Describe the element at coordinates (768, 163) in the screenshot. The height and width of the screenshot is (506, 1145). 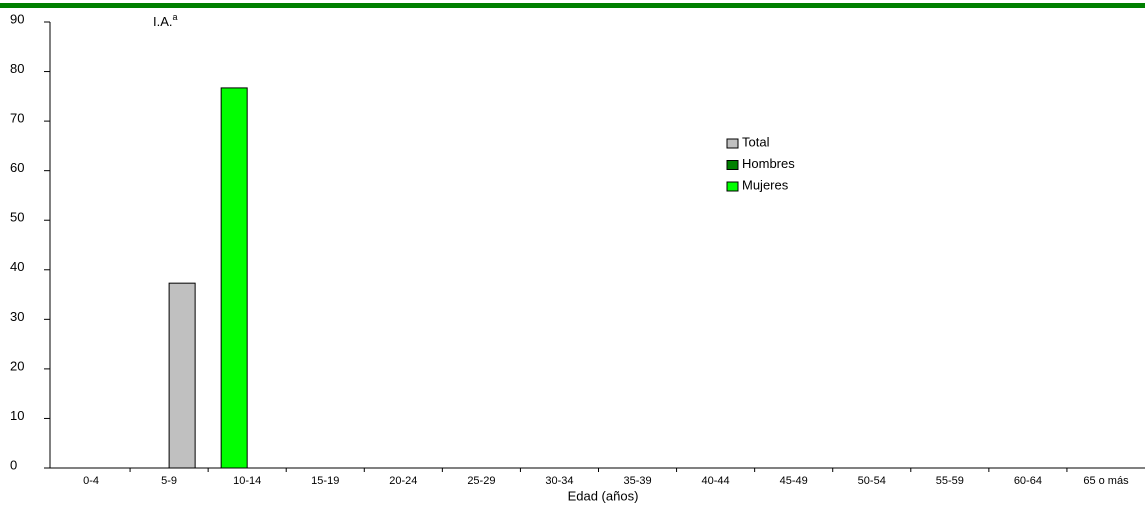
I see `legend-label: Hombres` at that location.